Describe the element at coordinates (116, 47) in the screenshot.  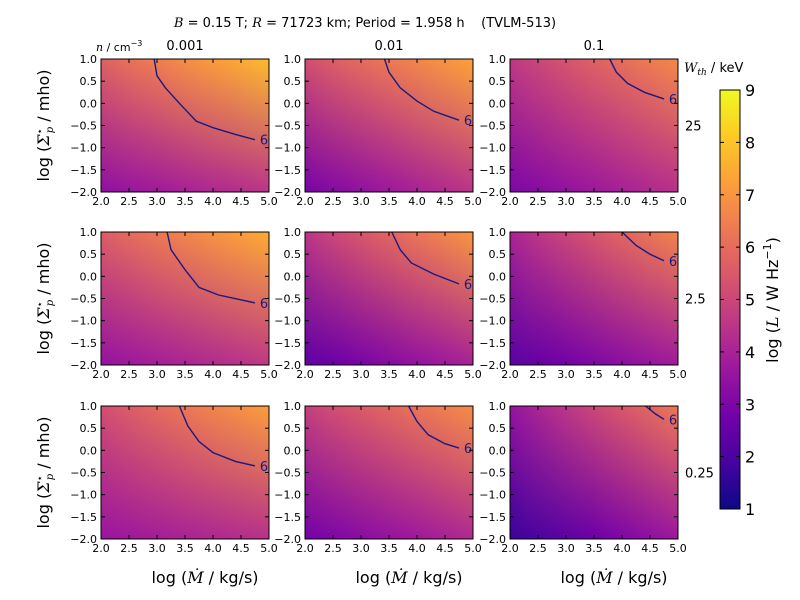
I see `column-header-unit: / cm` at that location.